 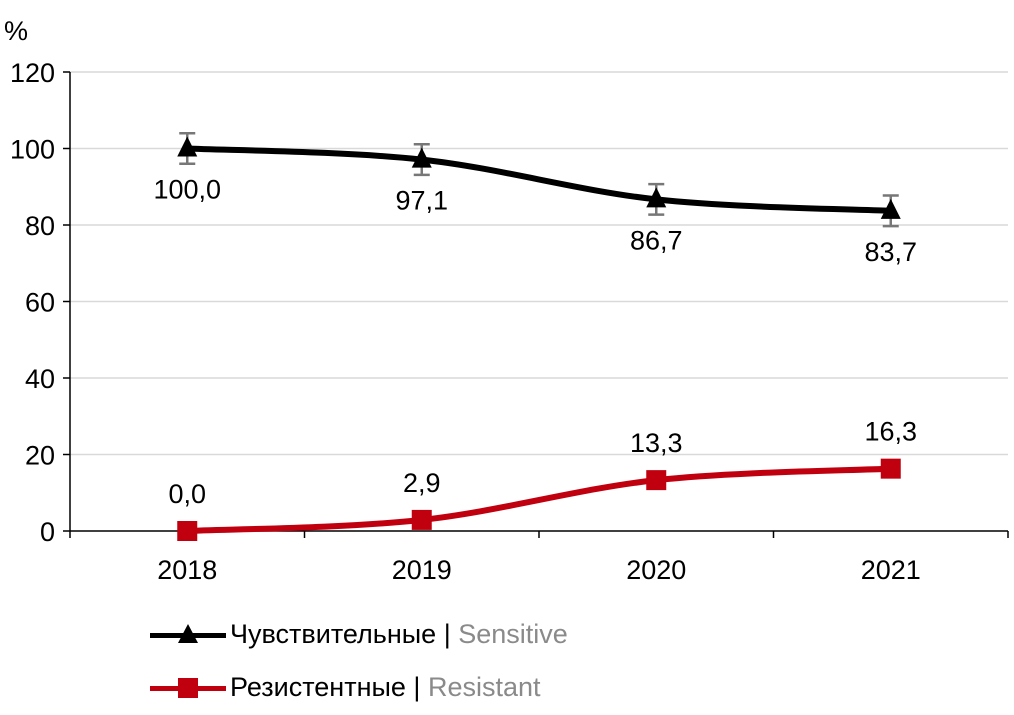 I want to click on legend-item-sensitive: Чувствительные | Sensitive, so click(x=359, y=634).